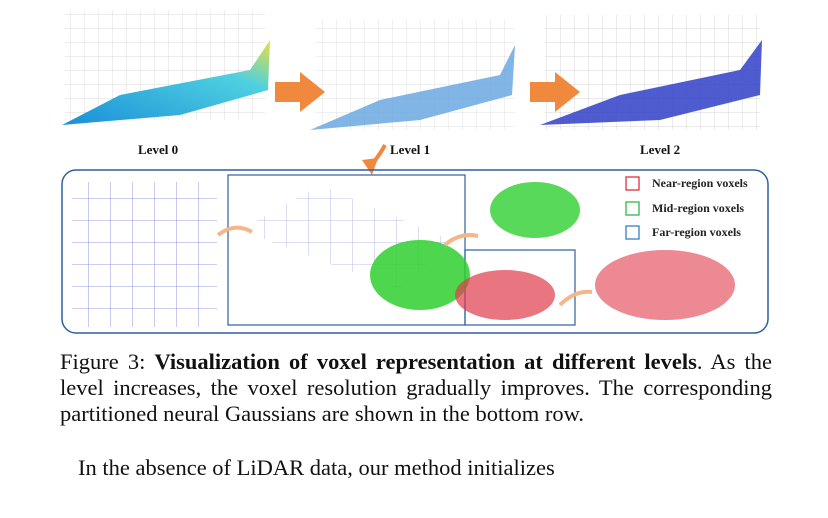 The width and height of the screenshot is (828, 518). I want to click on legend-far: Far-region voxels, so click(696, 232).